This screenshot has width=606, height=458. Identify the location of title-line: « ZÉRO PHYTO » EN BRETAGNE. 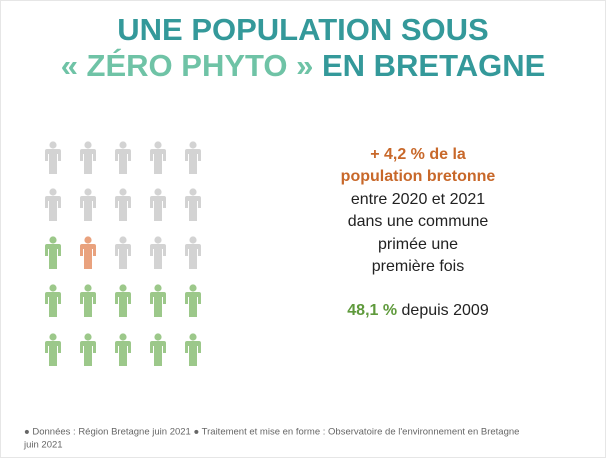
(303, 65).